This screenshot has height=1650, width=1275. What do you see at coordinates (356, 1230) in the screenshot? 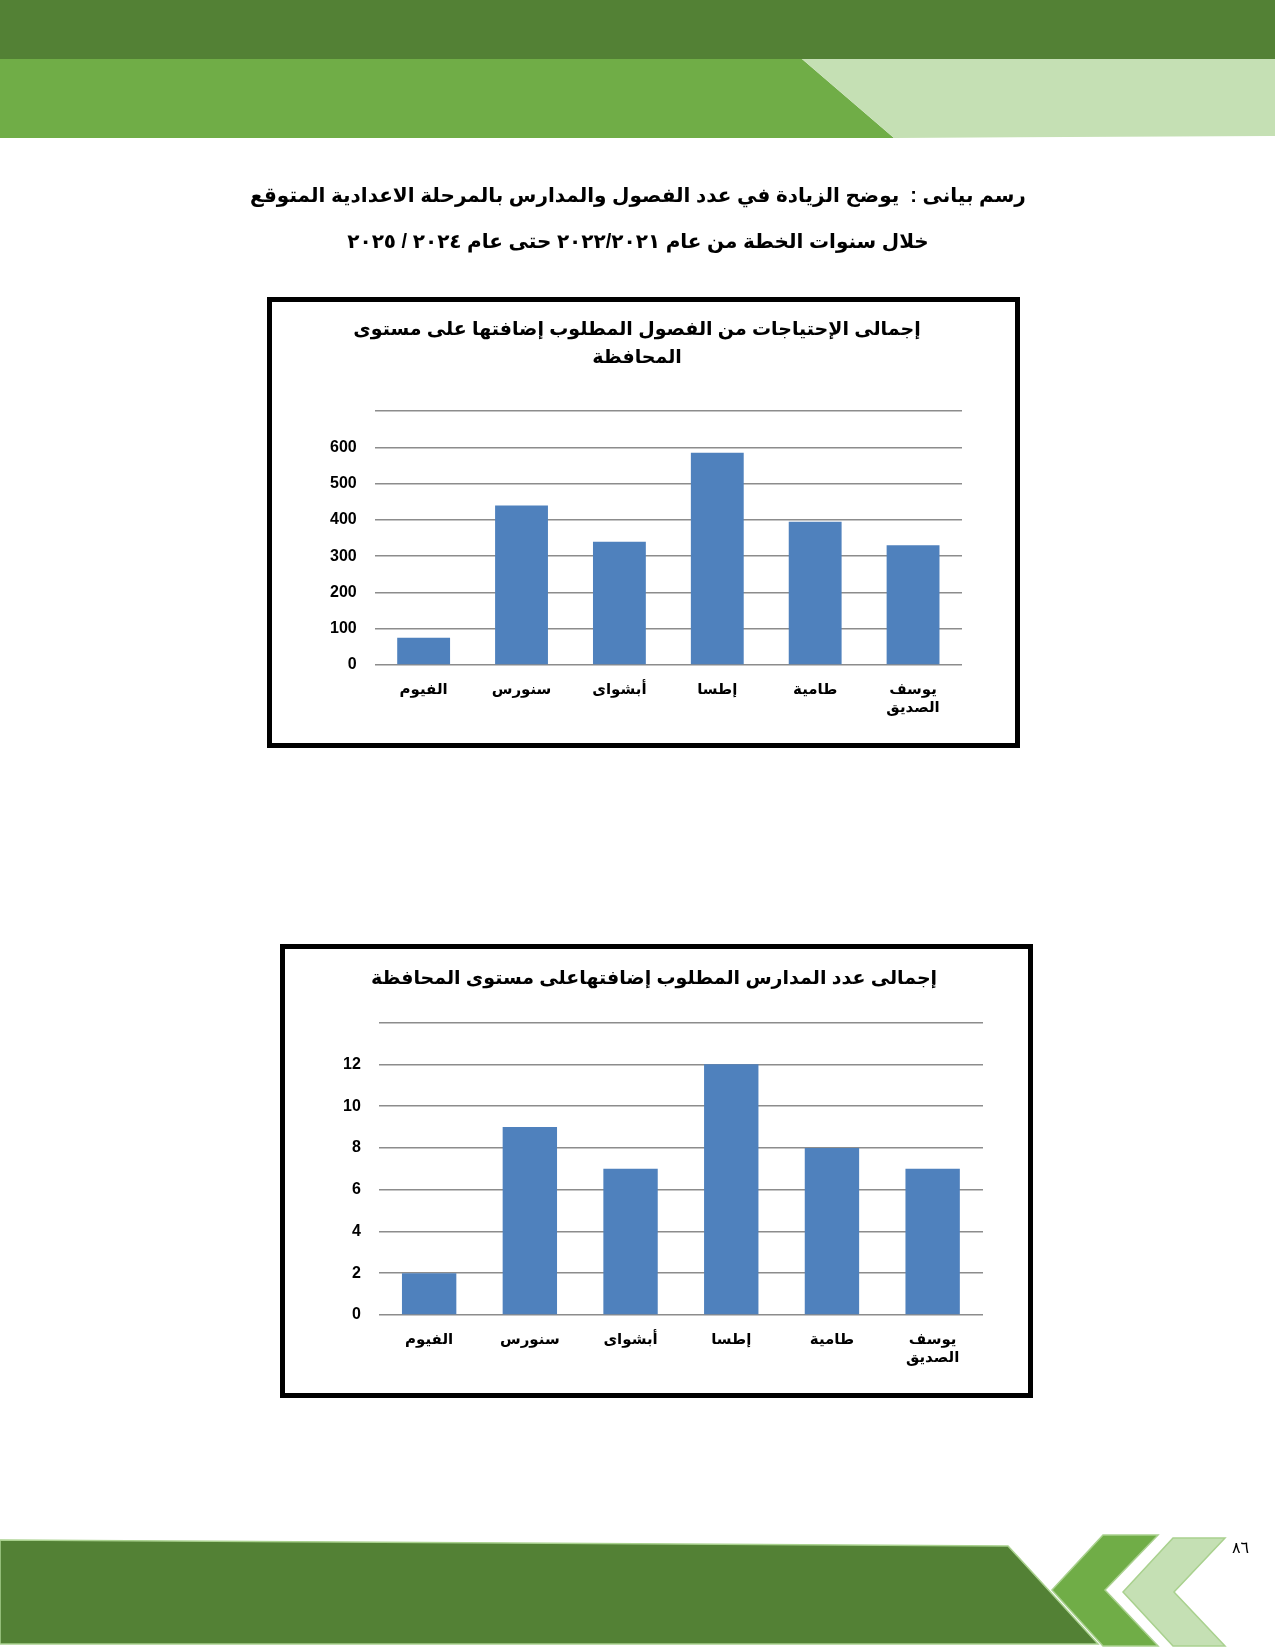
I see `y-tick-label: 4` at bounding box center [356, 1230].